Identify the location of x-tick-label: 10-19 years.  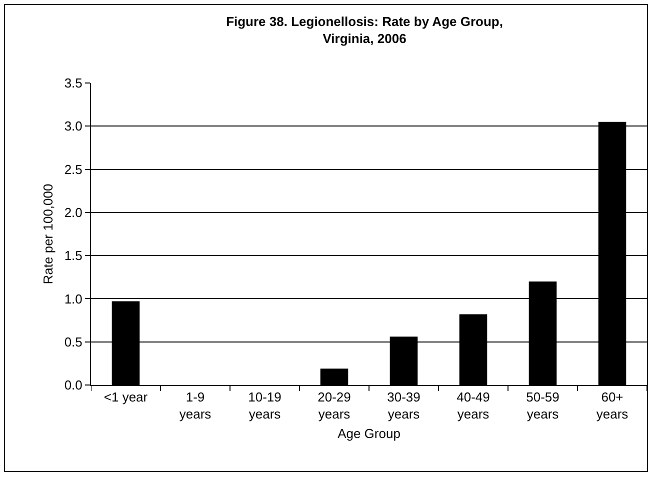
(265, 406).